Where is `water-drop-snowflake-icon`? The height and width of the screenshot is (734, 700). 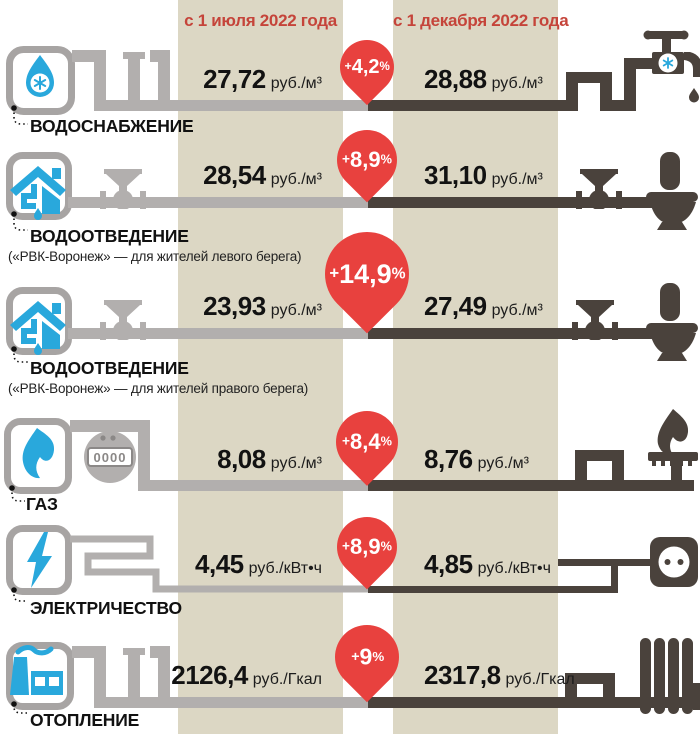 water-drop-snowflake-icon is located at coordinates (40, 76).